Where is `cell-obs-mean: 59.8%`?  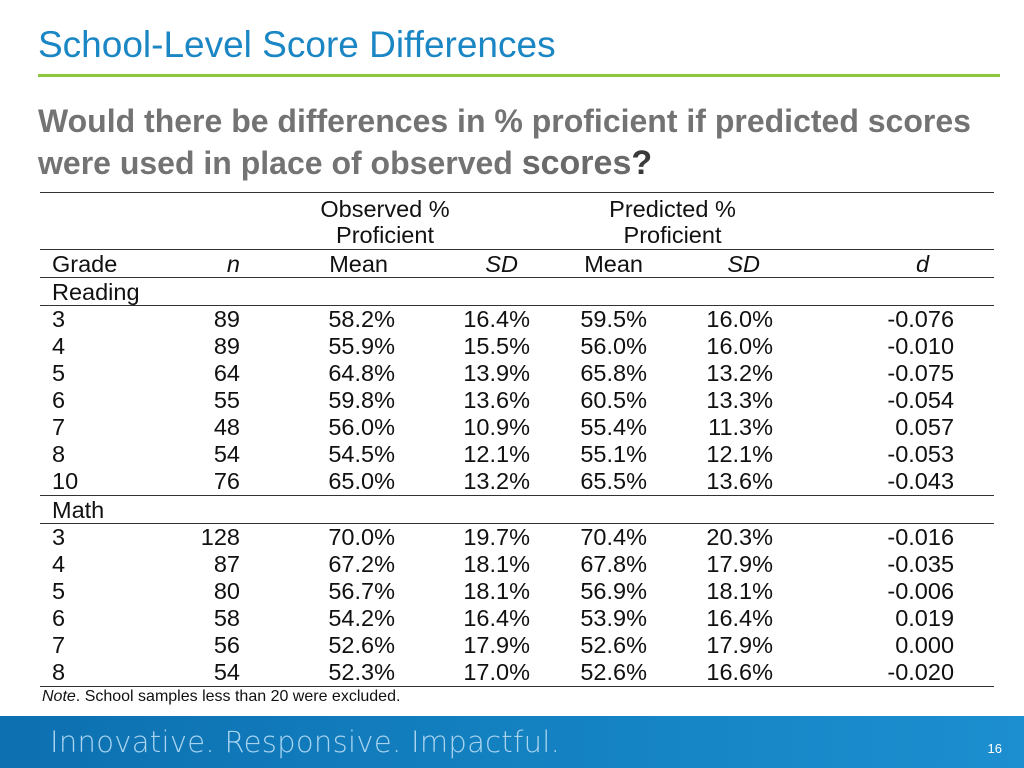
cell-obs-mean: 59.8% is located at coordinates (361, 400).